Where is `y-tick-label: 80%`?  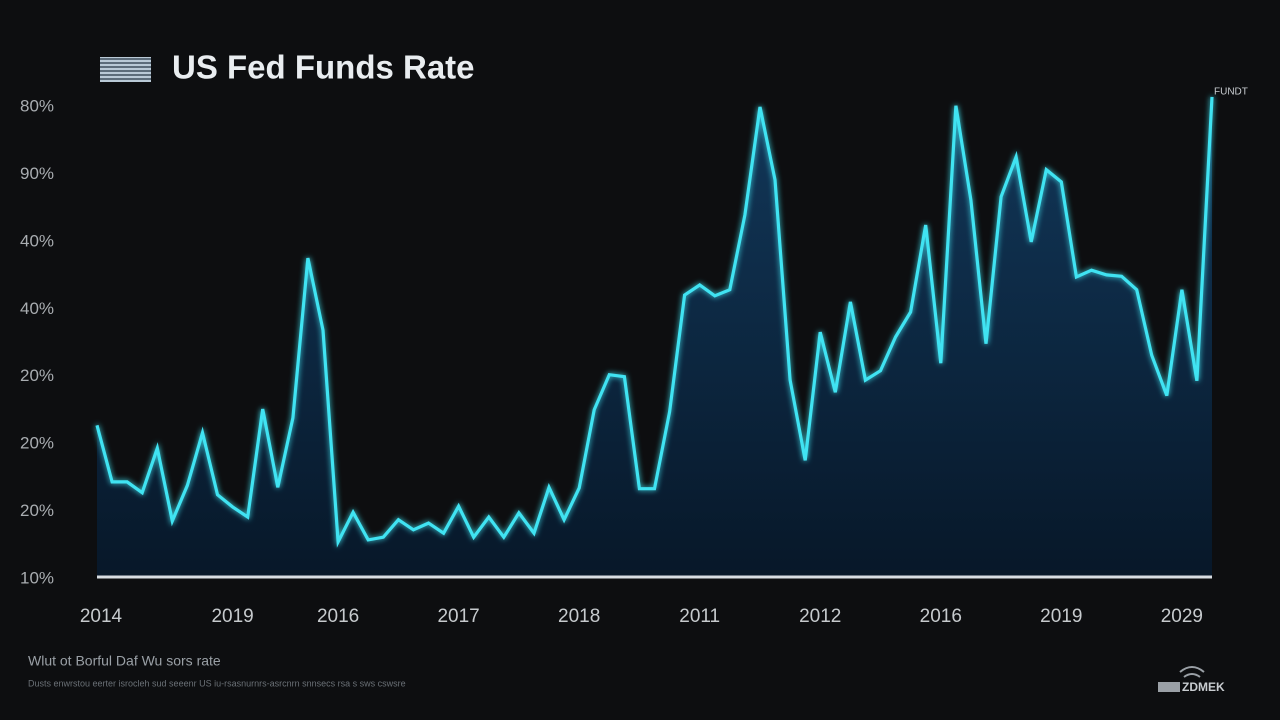
y-tick-label: 80% is located at coordinates (37, 105).